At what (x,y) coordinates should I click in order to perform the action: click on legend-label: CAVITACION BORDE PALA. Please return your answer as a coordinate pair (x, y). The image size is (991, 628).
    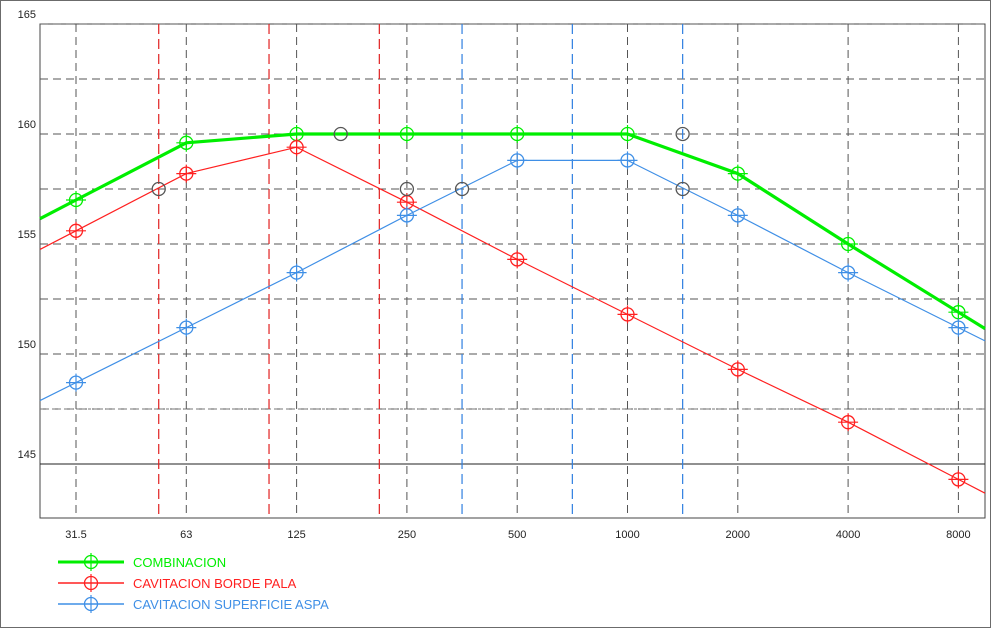
    Looking at the image, I should click on (215, 583).